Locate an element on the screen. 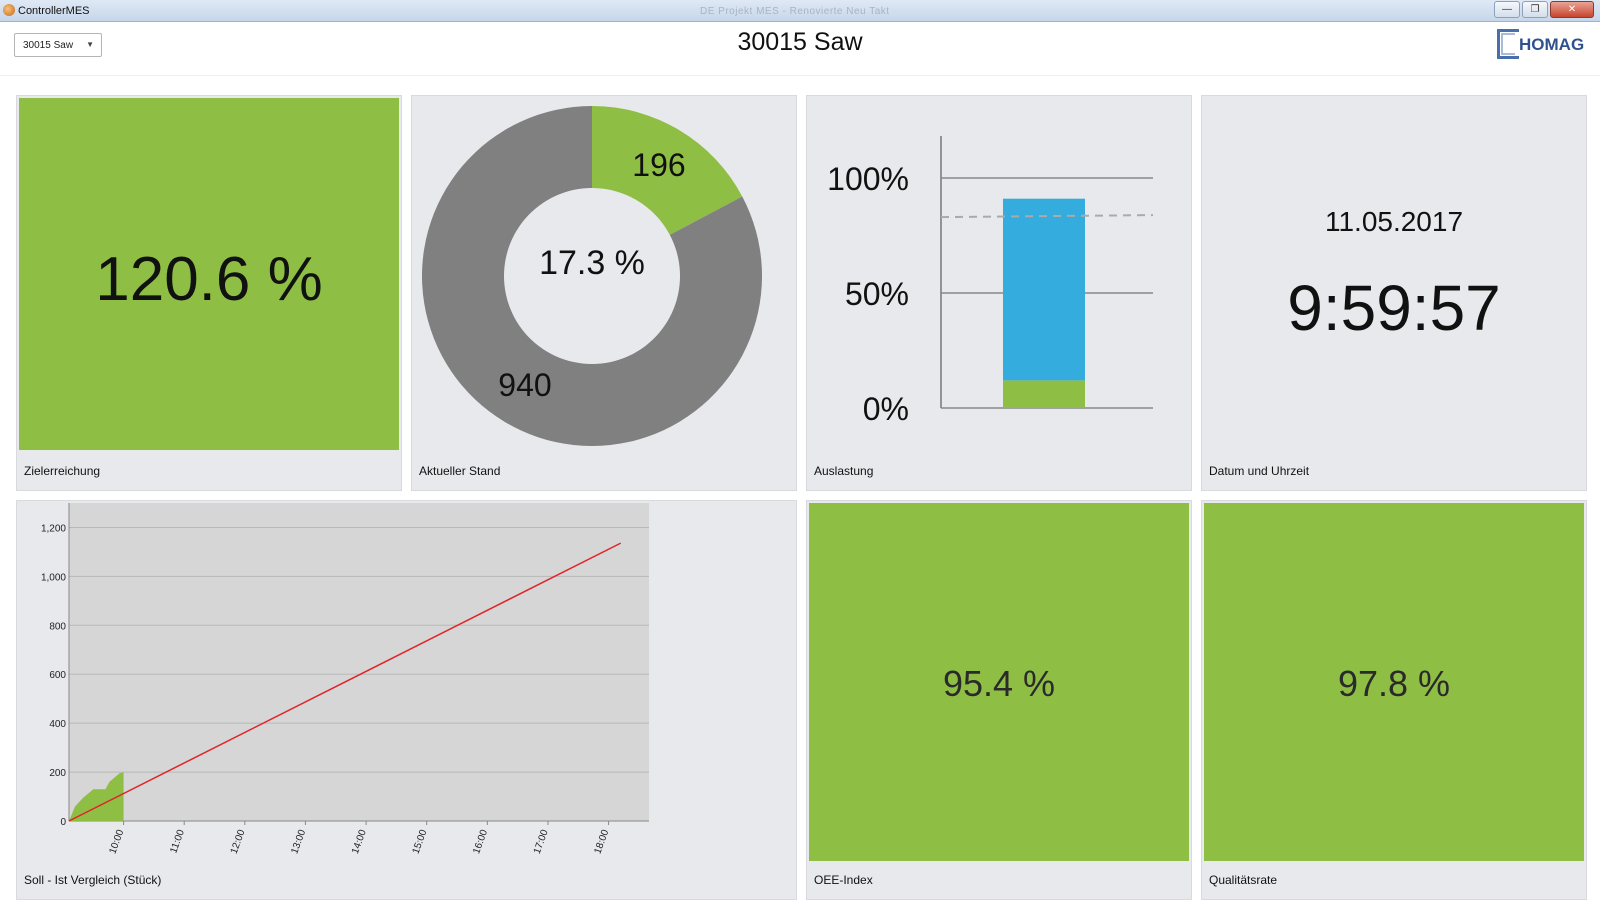 The width and height of the screenshot is (1600, 900). homag-logo: HOMAG is located at coordinates (1542, 44).